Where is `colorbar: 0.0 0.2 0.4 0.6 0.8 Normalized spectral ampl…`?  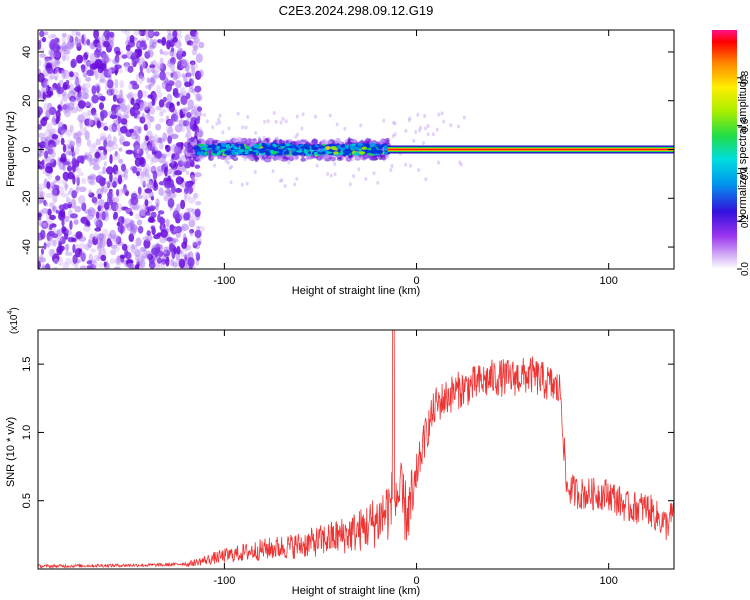 colorbar: 0.0 0.2 0.4 0.6 0.8 Normalized spectral ampl… is located at coordinates (731, 153).